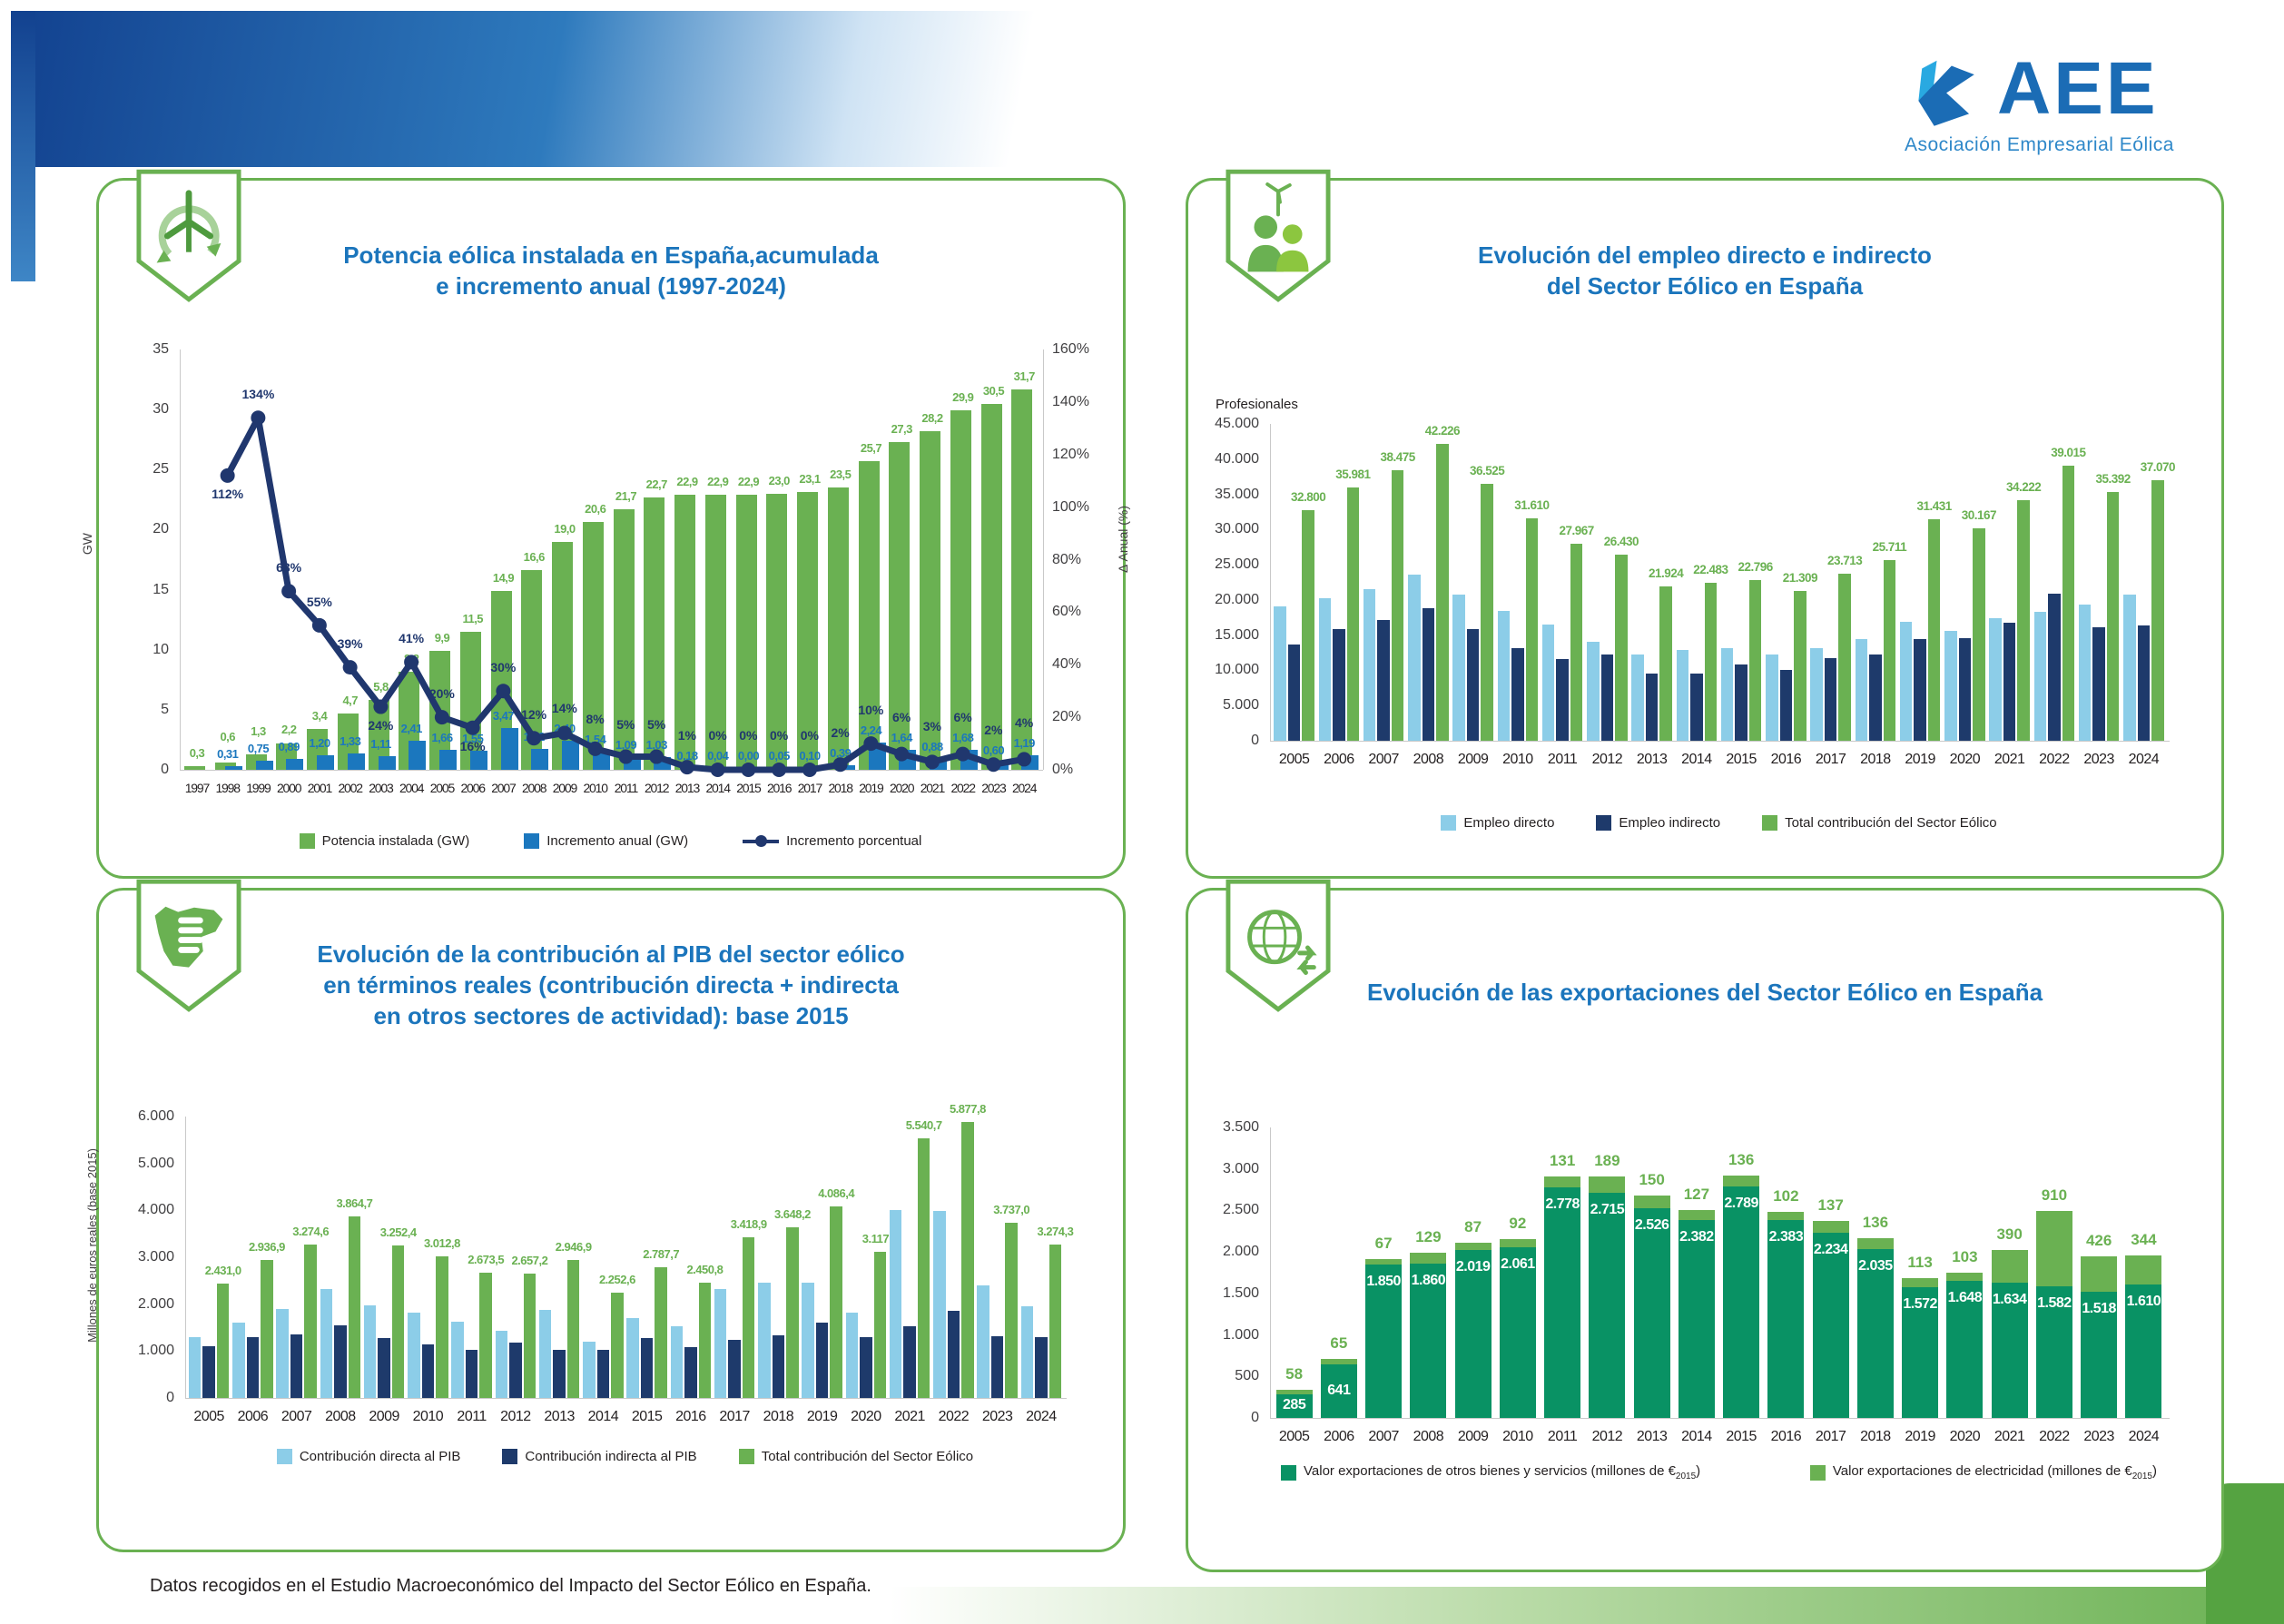 This screenshot has height=1624, width=2284. I want to click on logo-wordmark: AEE, so click(2078, 89).